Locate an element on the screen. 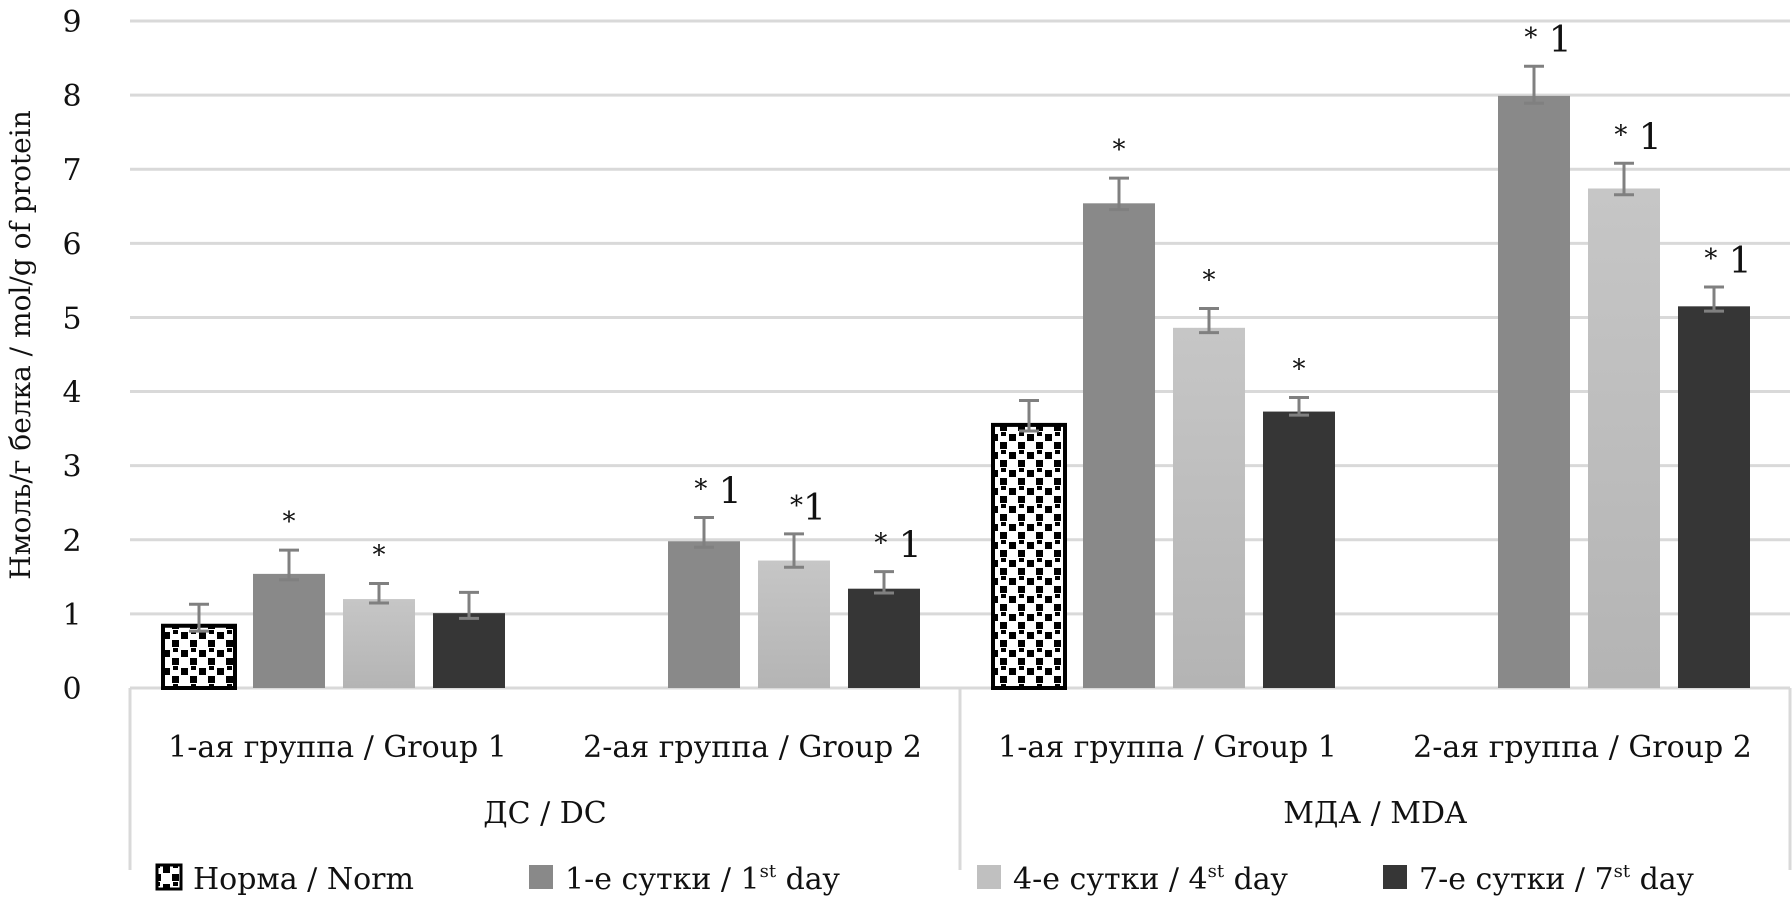 This screenshot has width=1792, height=903. legend-label-main: Норма / Norm is located at coordinates (303, 879).